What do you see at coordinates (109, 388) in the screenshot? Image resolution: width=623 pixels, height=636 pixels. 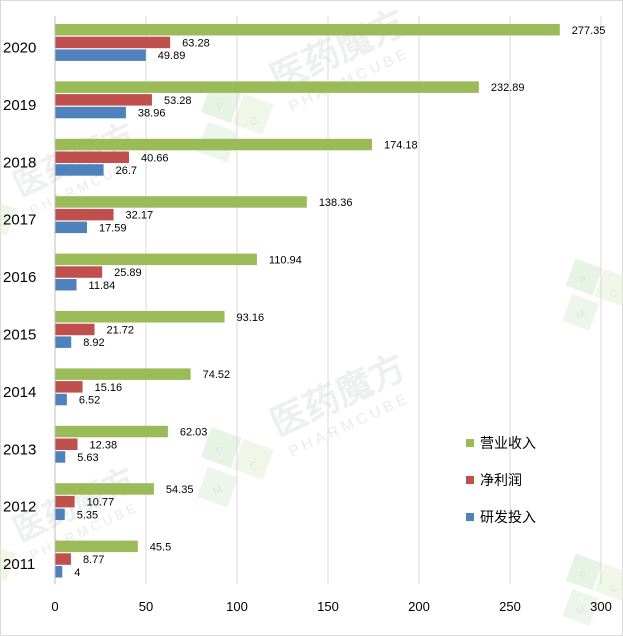 I see `data-label: 15.16` at bounding box center [109, 388].